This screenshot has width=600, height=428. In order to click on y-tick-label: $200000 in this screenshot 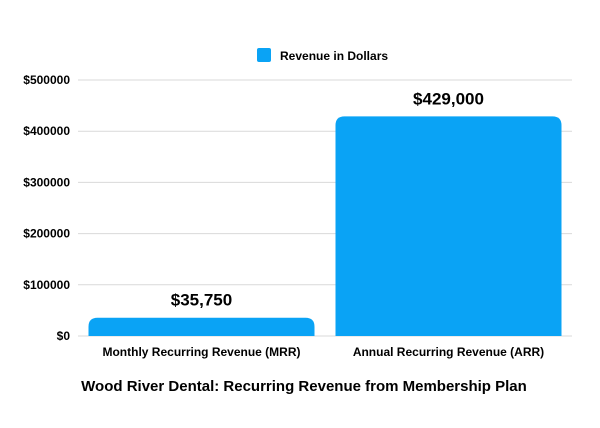, I will do `click(46, 234)`.